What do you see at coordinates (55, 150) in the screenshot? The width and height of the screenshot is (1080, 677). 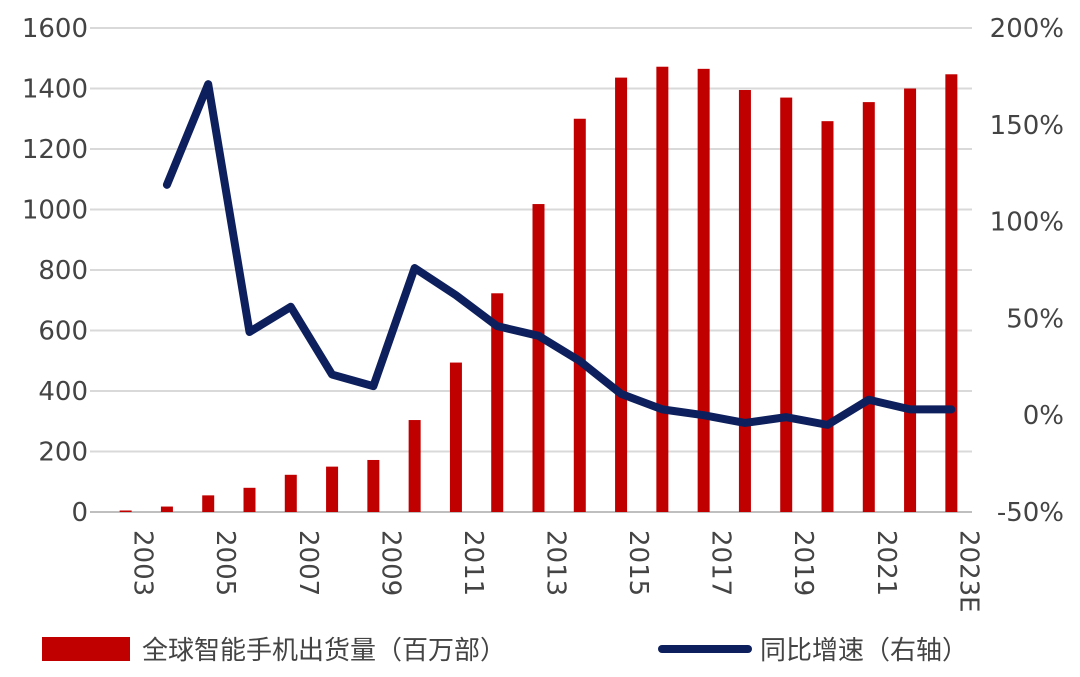 I see `left-tick-label: 1200` at bounding box center [55, 150].